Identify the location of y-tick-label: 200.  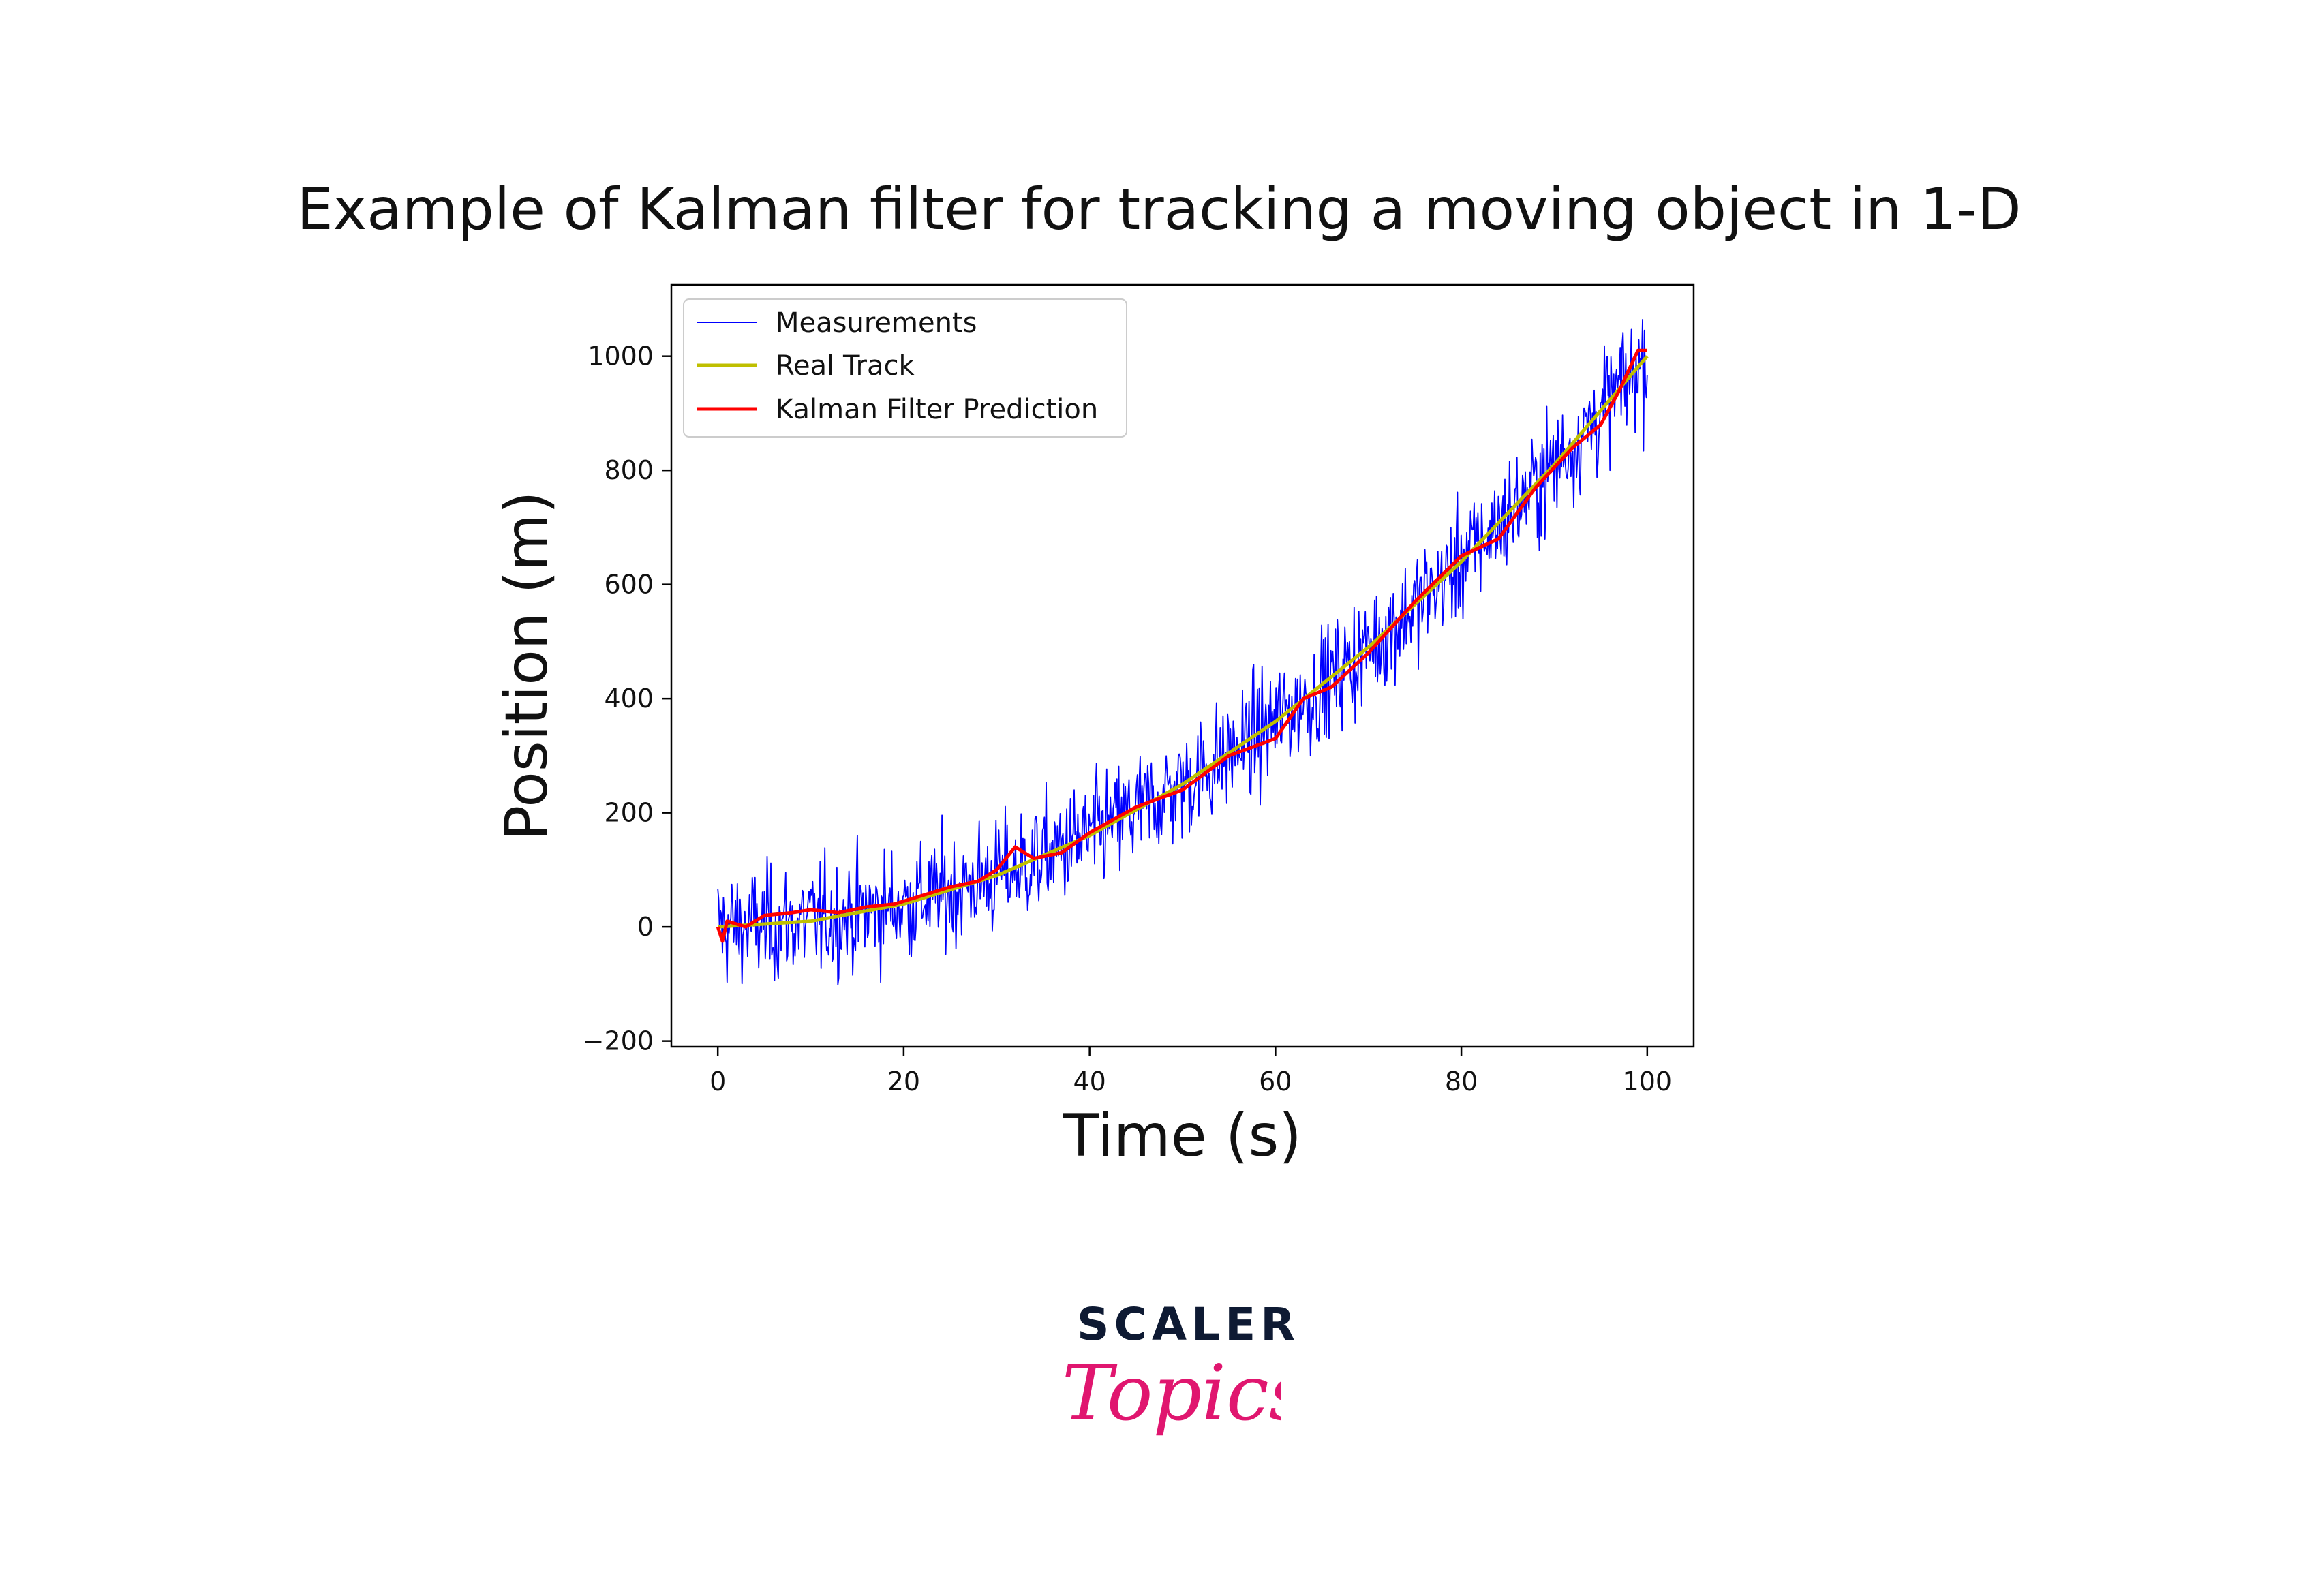
(629, 813).